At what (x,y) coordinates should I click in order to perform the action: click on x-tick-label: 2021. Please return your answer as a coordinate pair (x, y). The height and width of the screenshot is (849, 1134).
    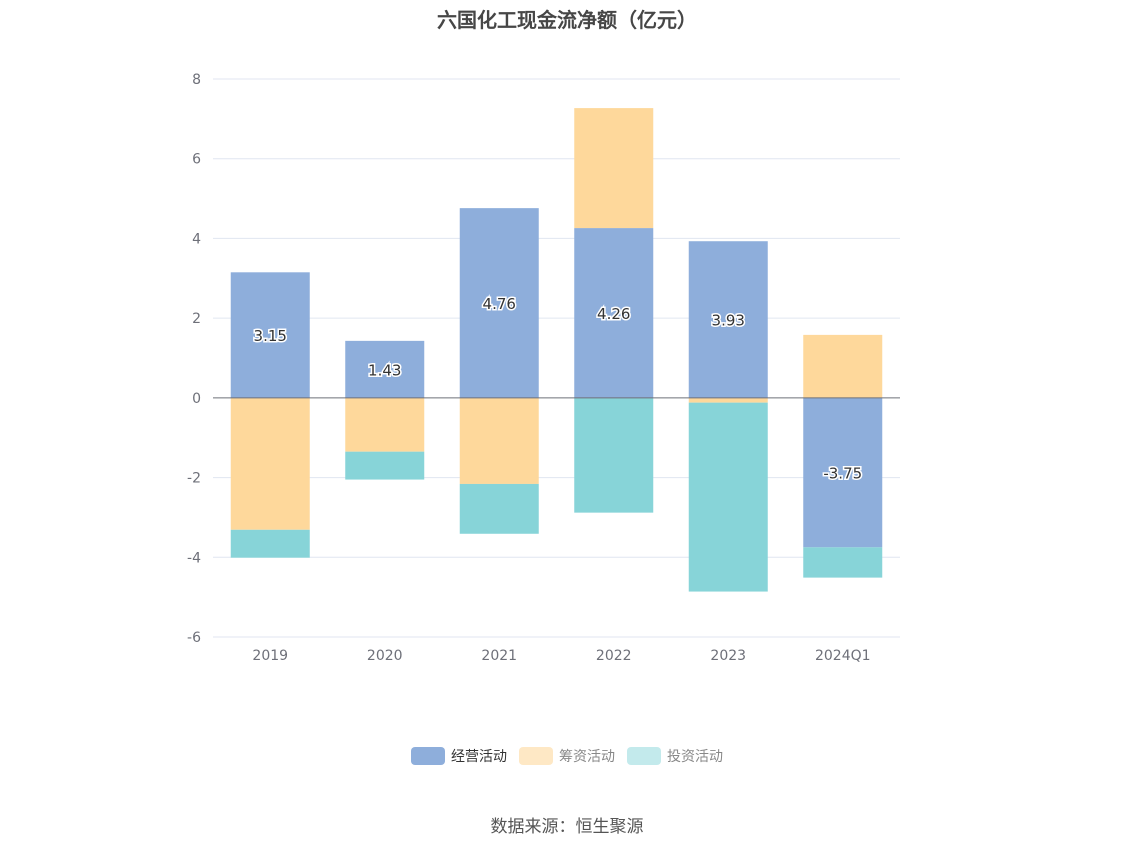
    Looking at the image, I should click on (499, 656).